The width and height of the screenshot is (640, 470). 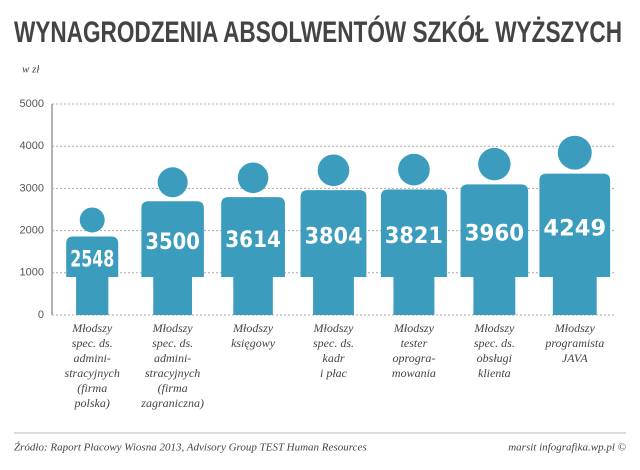 What do you see at coordinates (334, 237) in the screenshot?
I see `value-label: 3804` at bounding box center [334, 237].